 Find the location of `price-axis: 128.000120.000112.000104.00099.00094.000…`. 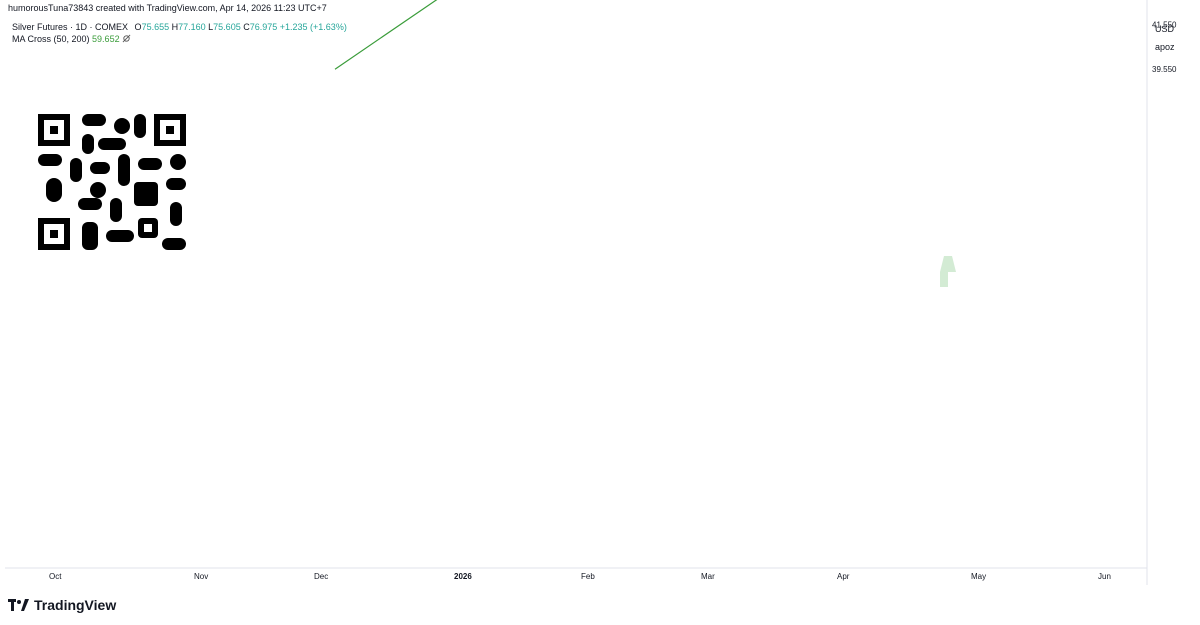

price-axis: 128.000120.000112.000104.00099.00094.000… is located at coordinates (1161, 292).